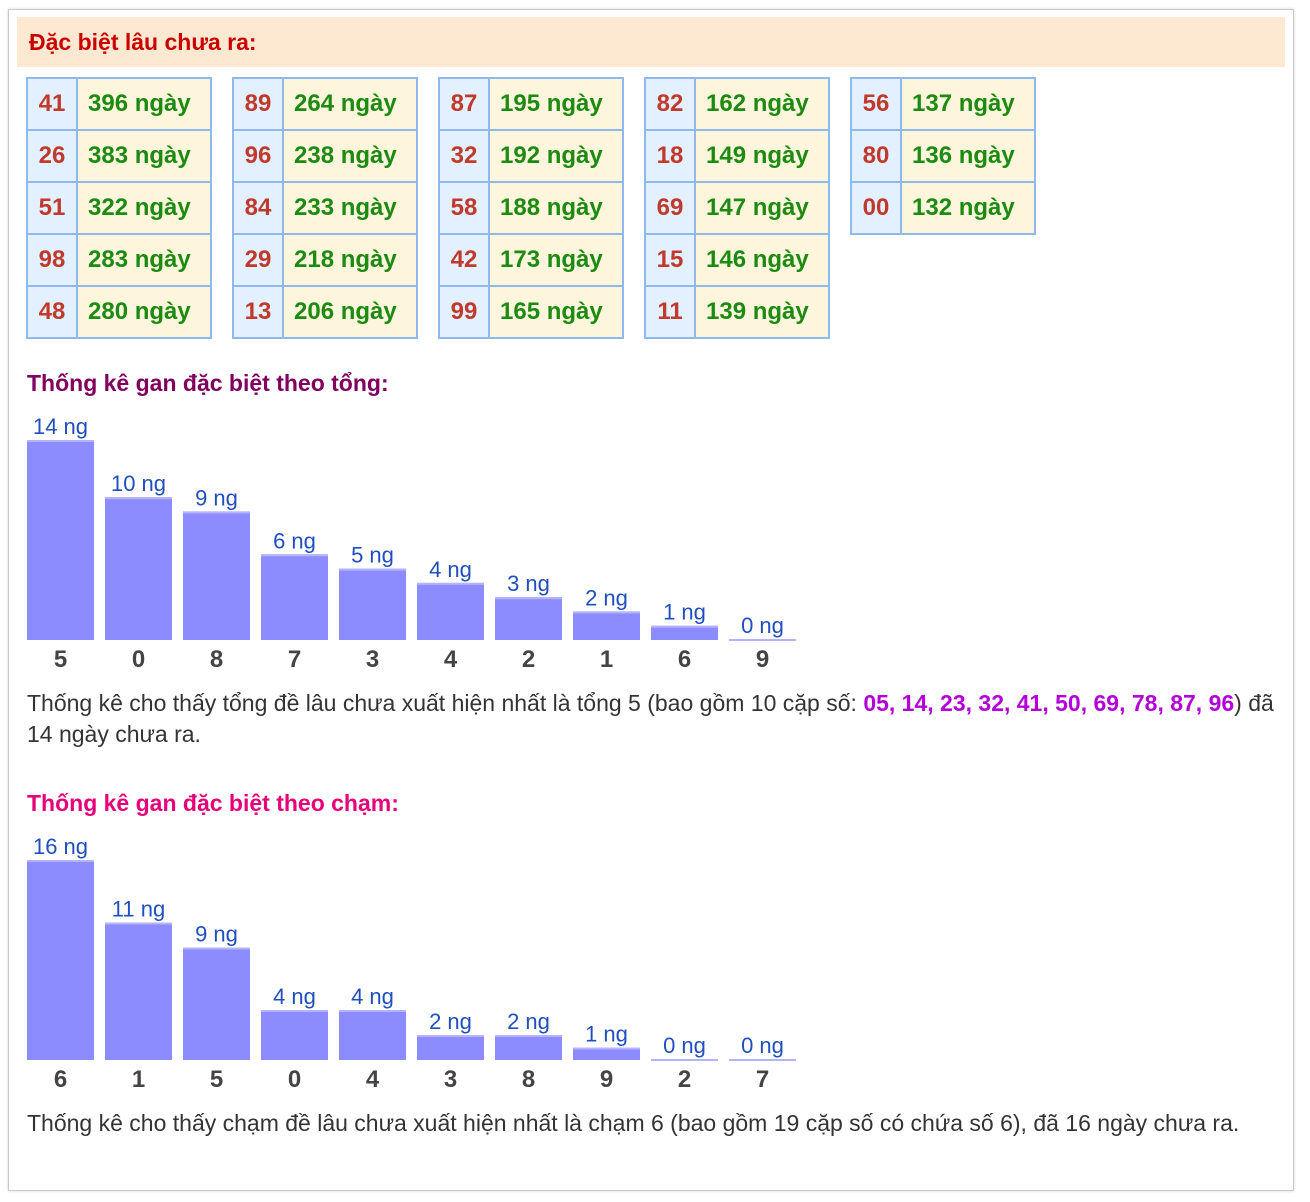 The width and height of the screenshot is (1310, 1202). I want to click on tong-category-label: 9, so click(762, 659).